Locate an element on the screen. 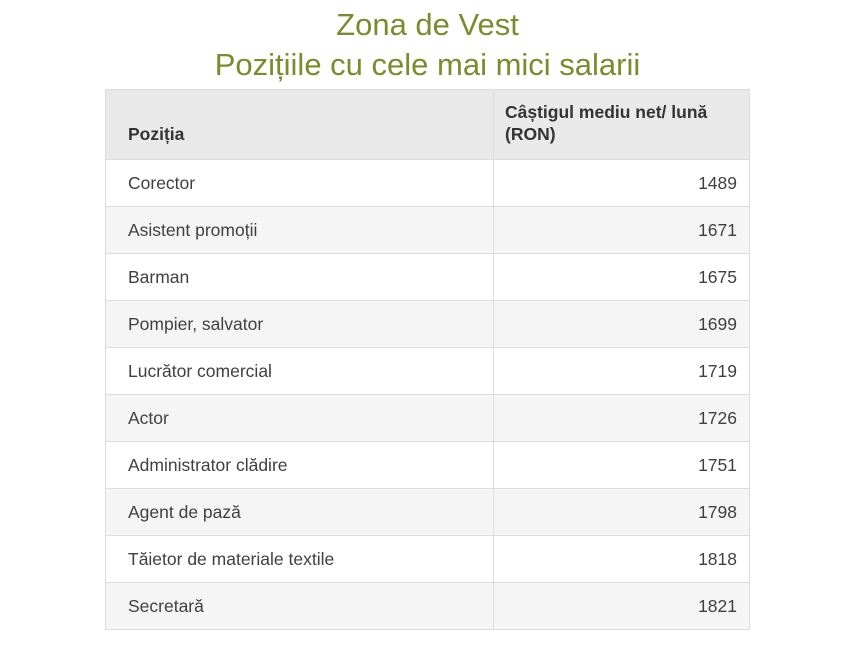  header-row: Poziția Câștigul mediu net/ lună (RON) is located at coordinates (427, 124).